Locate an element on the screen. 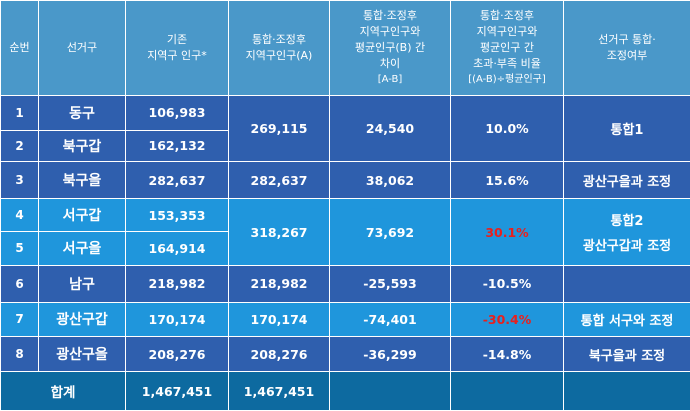 Image resolution: width=690 pixels, height=411 pixels. existing-pop: 170,174 is located at coordinates (177, 319).